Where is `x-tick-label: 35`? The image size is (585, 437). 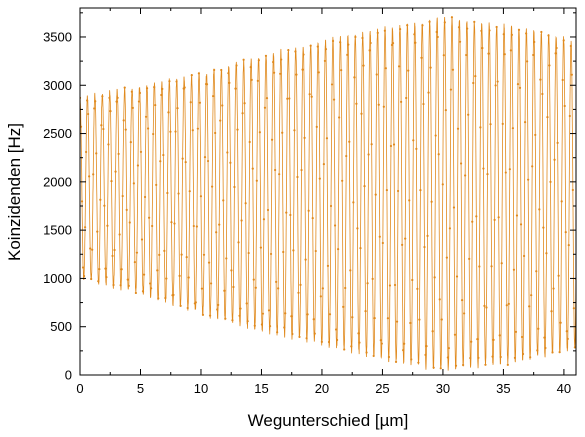
x-tick-label: 35 is located at coordinates (503, 388).